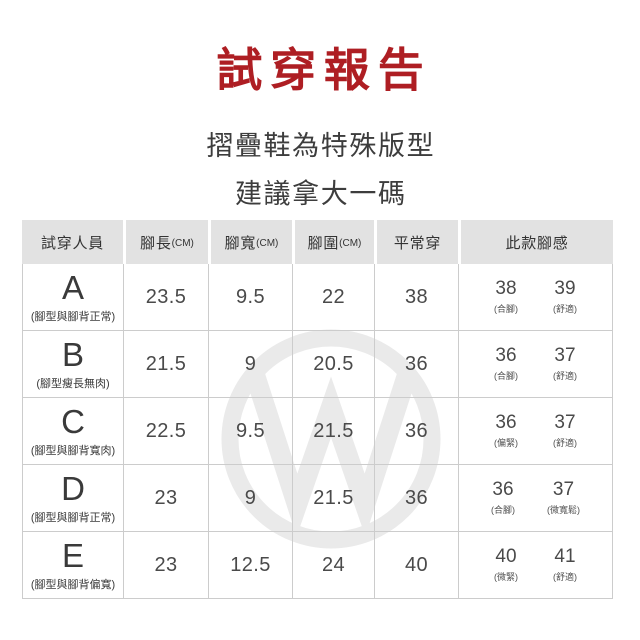  Describe the element at coordinates (73, 584) in the screenshot. I see `tester-foot-description: (腳型與腳背偏寬)` at that location.